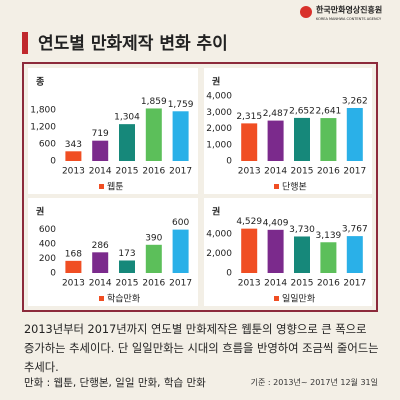 Image resolution: width=400 pixels, height=400 pixels. What do you see at coordinates (133, 44) in the screenshot?
I see `title: 연도별 만화제작 변화 추이` at bounding box center [133, 44].